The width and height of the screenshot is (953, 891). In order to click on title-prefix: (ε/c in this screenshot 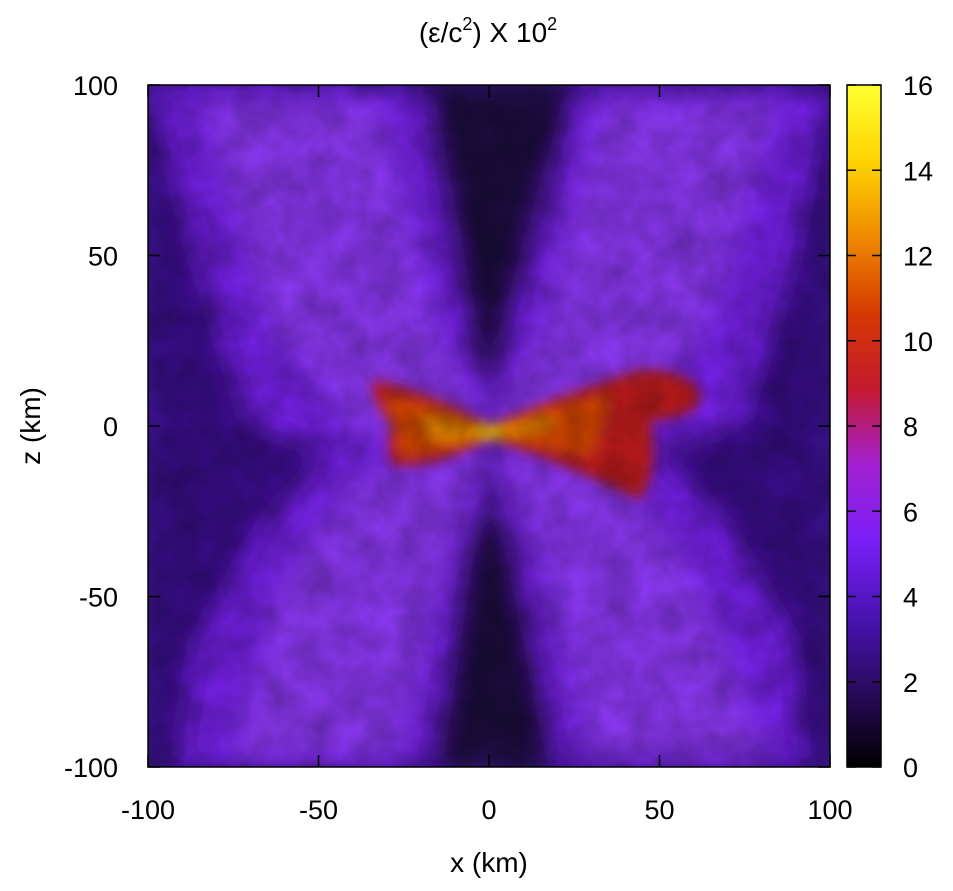, I will do `click(441, 32)`.